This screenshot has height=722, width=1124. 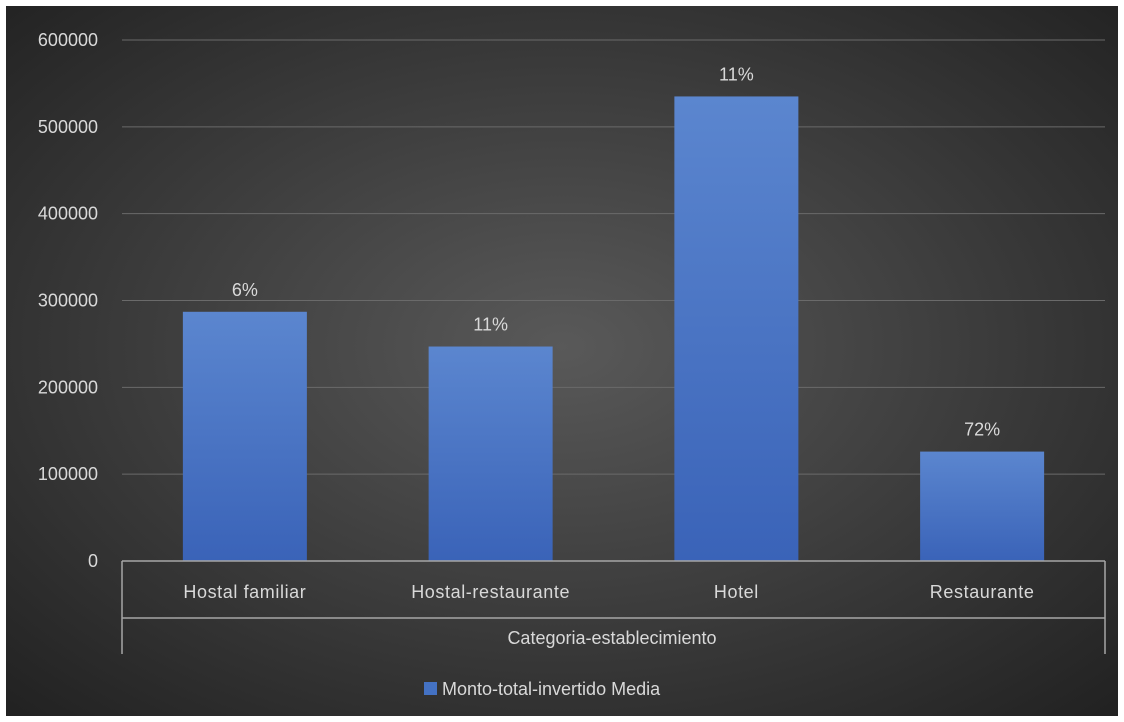 I want to click on x-axis, so click(x=613, y=607).